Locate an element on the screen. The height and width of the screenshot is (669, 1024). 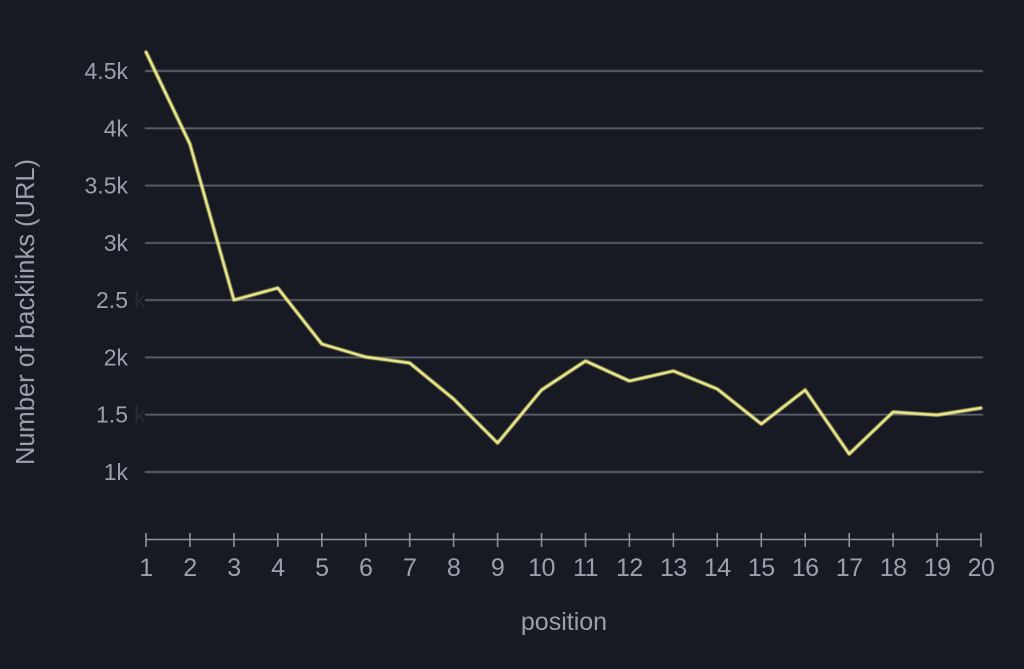
svg-text: 3 is located at coordinates (233, 568).